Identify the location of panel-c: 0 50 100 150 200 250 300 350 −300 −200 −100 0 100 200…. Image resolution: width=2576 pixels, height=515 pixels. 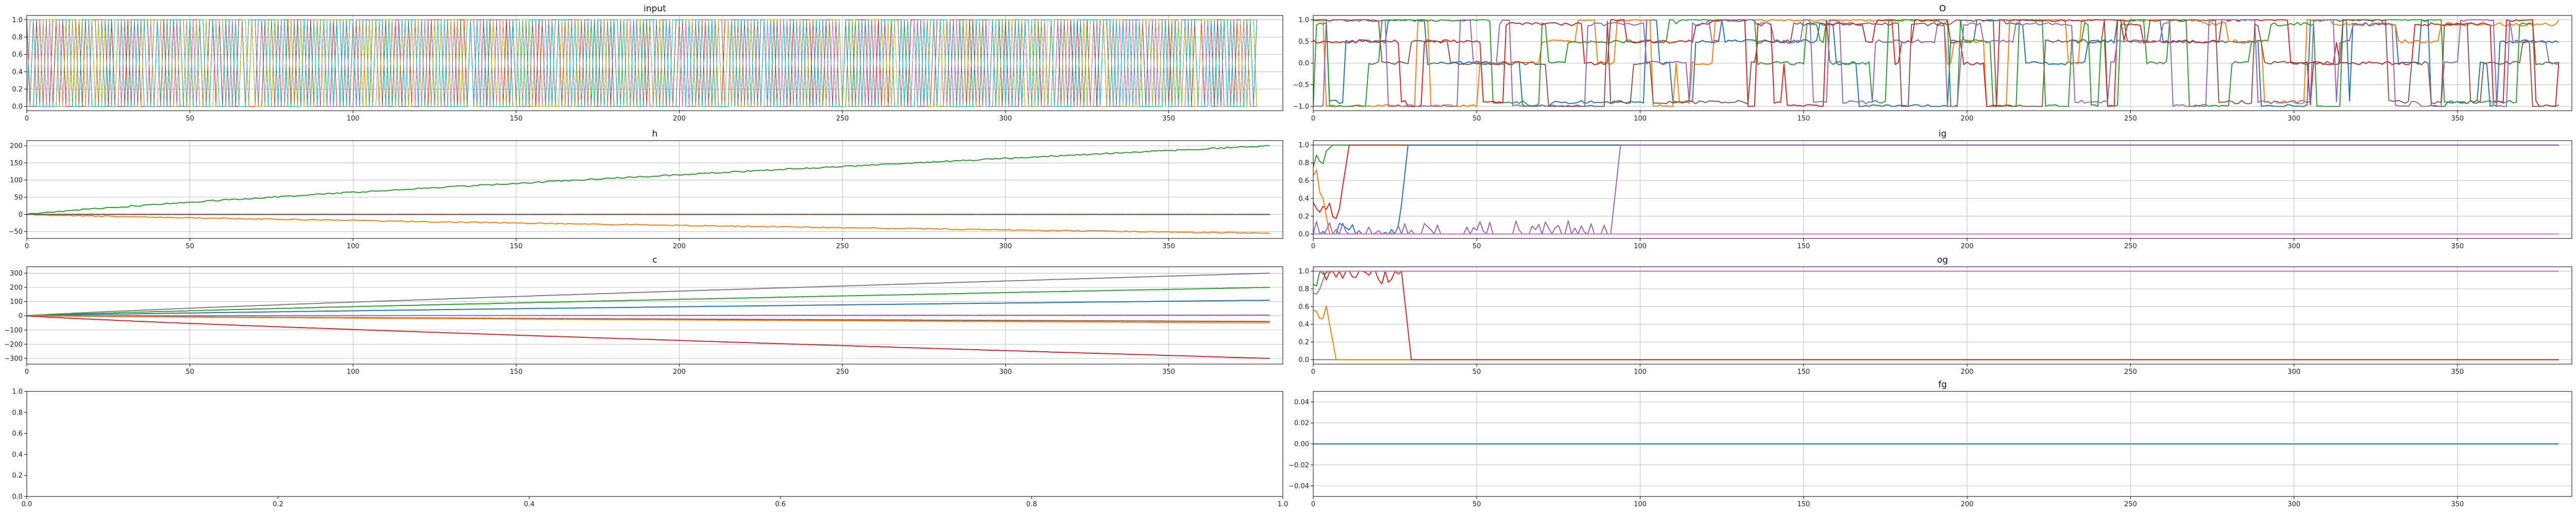
(643, 315).